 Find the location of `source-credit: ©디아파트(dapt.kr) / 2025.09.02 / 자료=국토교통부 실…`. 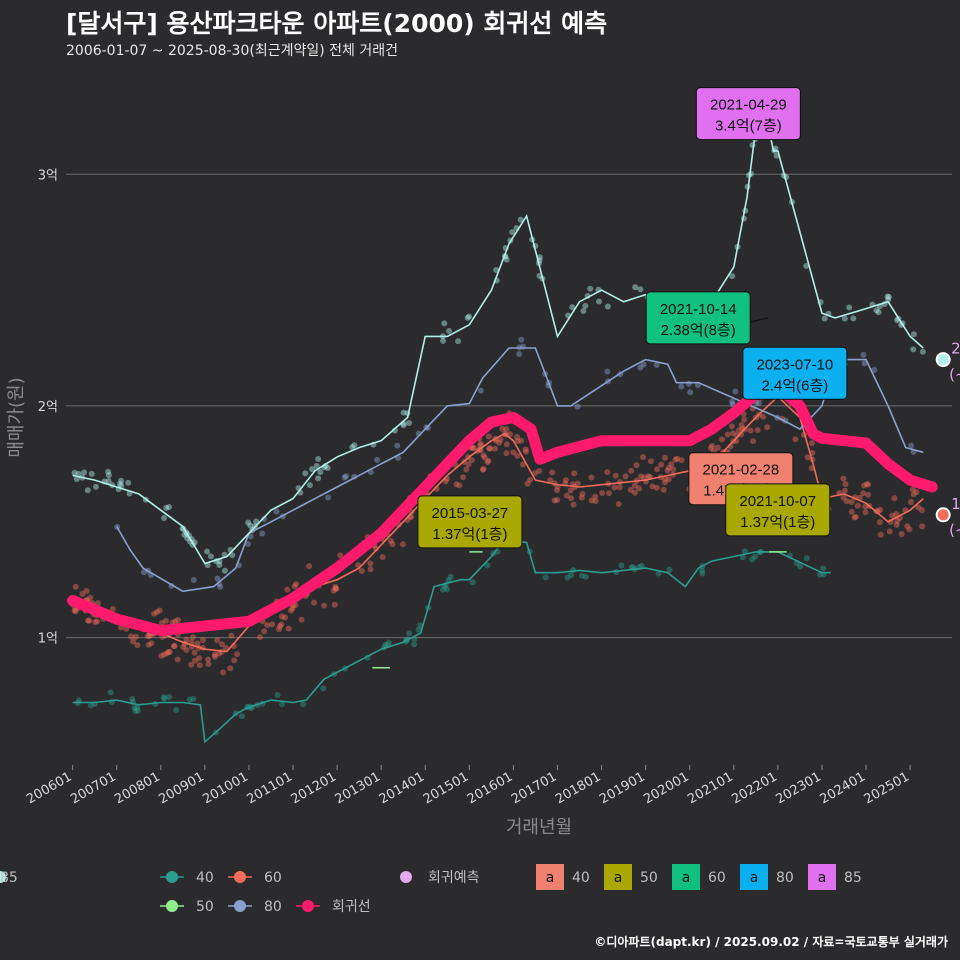

source-credit: ©디아파트(dapt.kr) / 2025.09.02 / 자료=국토교통부 실… is located at coordinates (771, 942).